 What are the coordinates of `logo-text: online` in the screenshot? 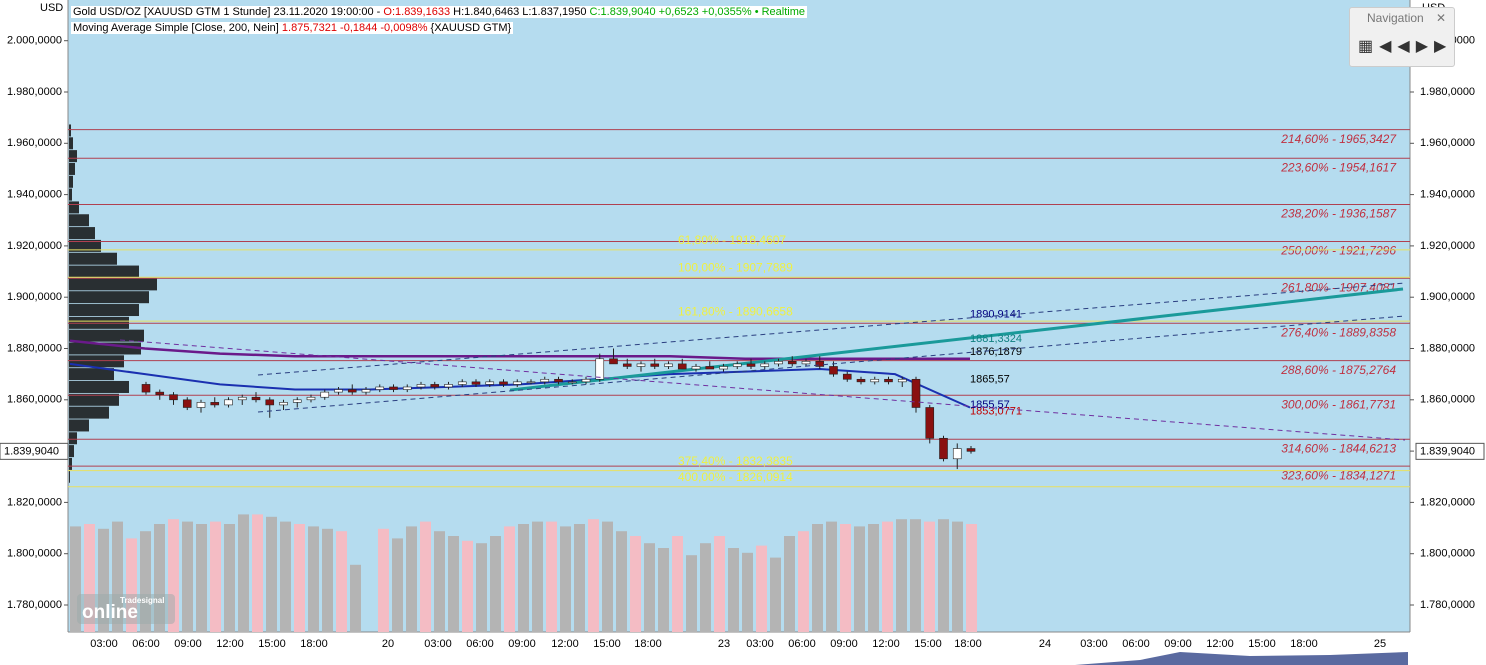 It's located at (110, 612).